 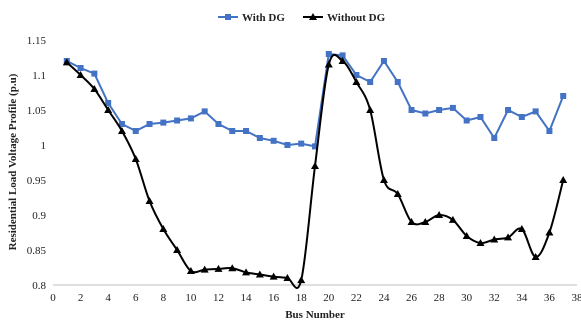 What do you see at coordinates (315, 315) in the screenshot?
I see `x-axis-label: Bus Number` at bounding box center [315, 315].